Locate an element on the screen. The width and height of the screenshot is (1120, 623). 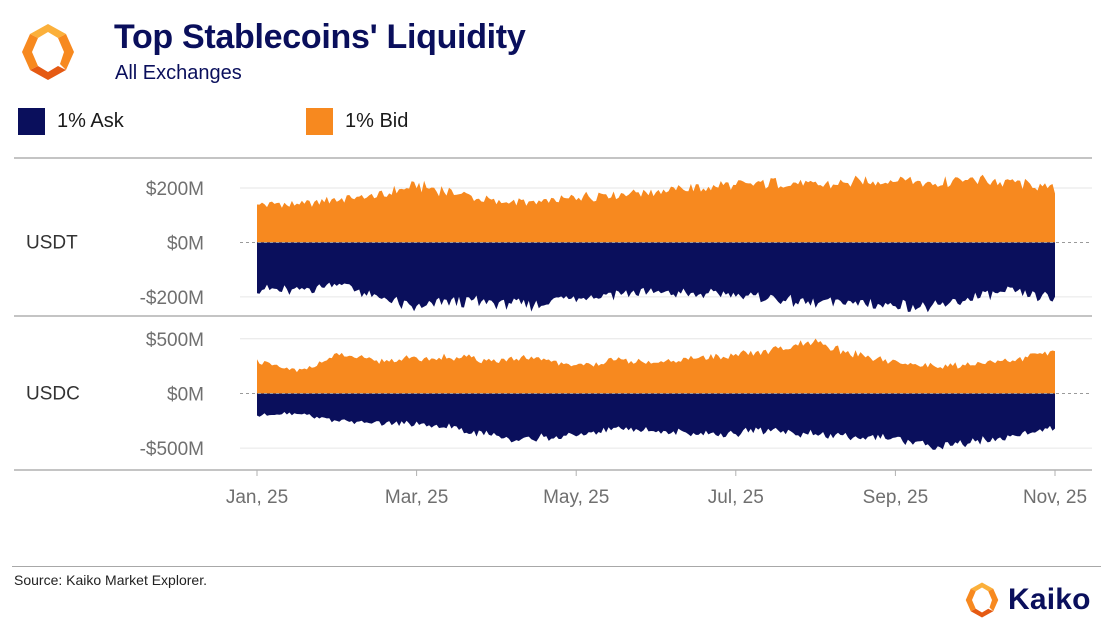
y-tick-label-usdt: -$200M is located at coordinates (172, 298).